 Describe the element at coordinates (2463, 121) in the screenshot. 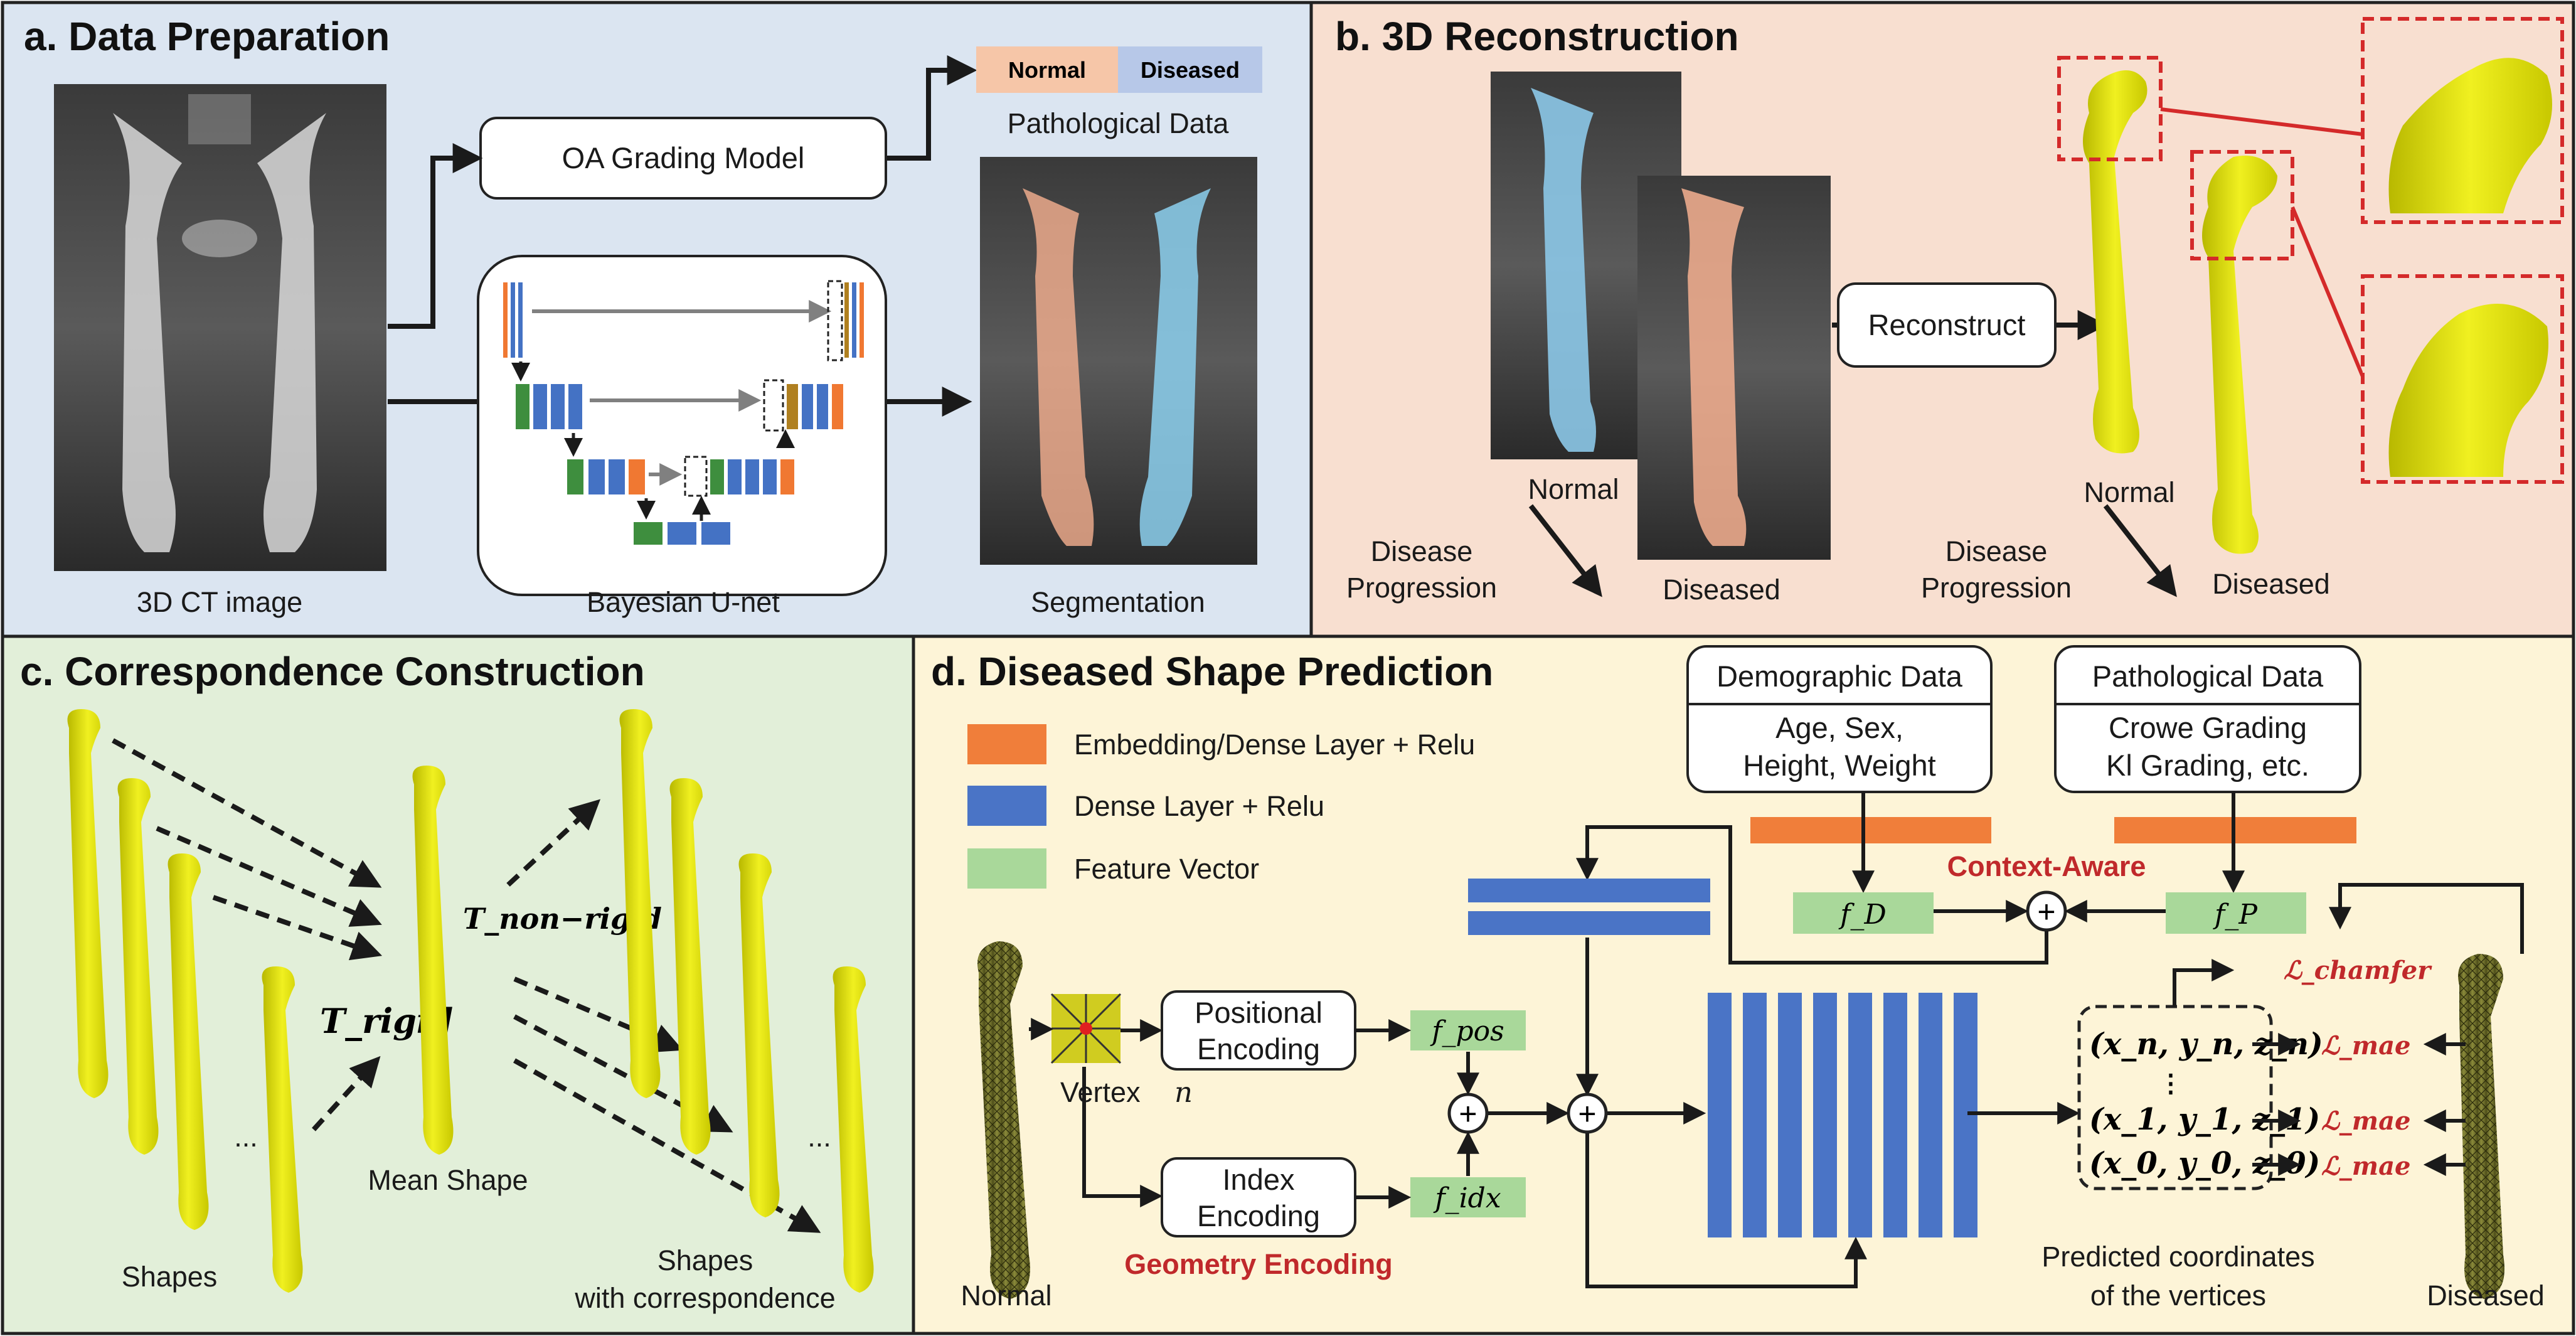

I see `zoom-detail-normal` at that location.